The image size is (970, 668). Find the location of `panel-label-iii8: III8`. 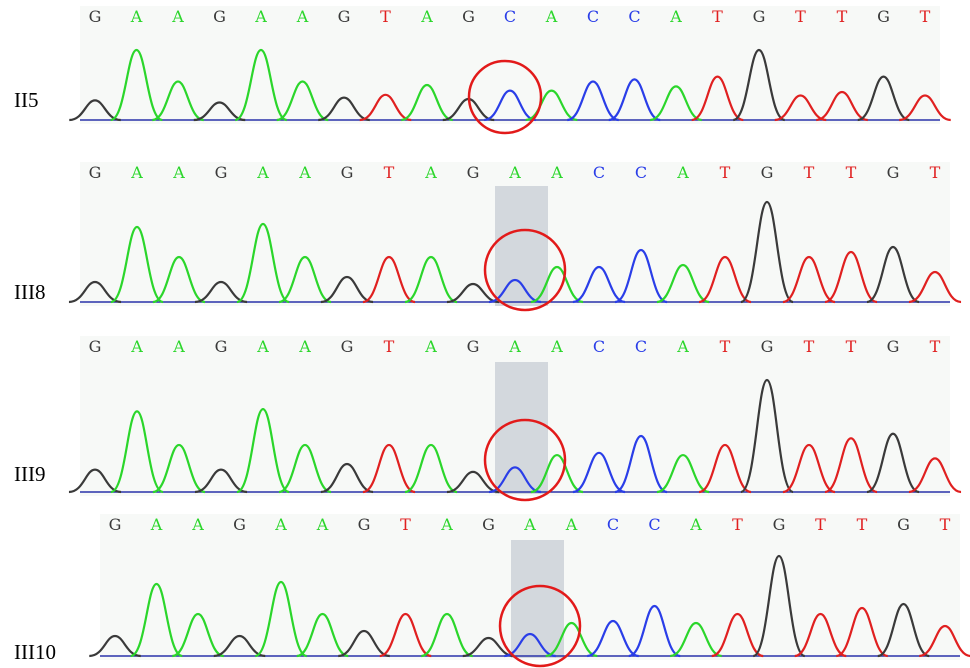

panel-label-iii8: III8 is located at coordinates (30, 292).